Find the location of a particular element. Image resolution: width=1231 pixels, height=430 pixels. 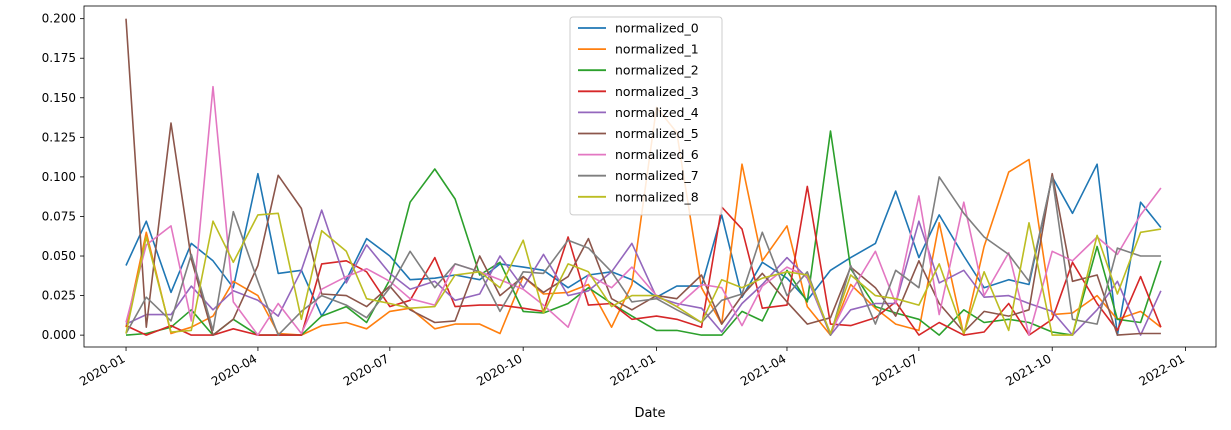

y-tick-label: 0.125 is located at coordinates (59, 137).